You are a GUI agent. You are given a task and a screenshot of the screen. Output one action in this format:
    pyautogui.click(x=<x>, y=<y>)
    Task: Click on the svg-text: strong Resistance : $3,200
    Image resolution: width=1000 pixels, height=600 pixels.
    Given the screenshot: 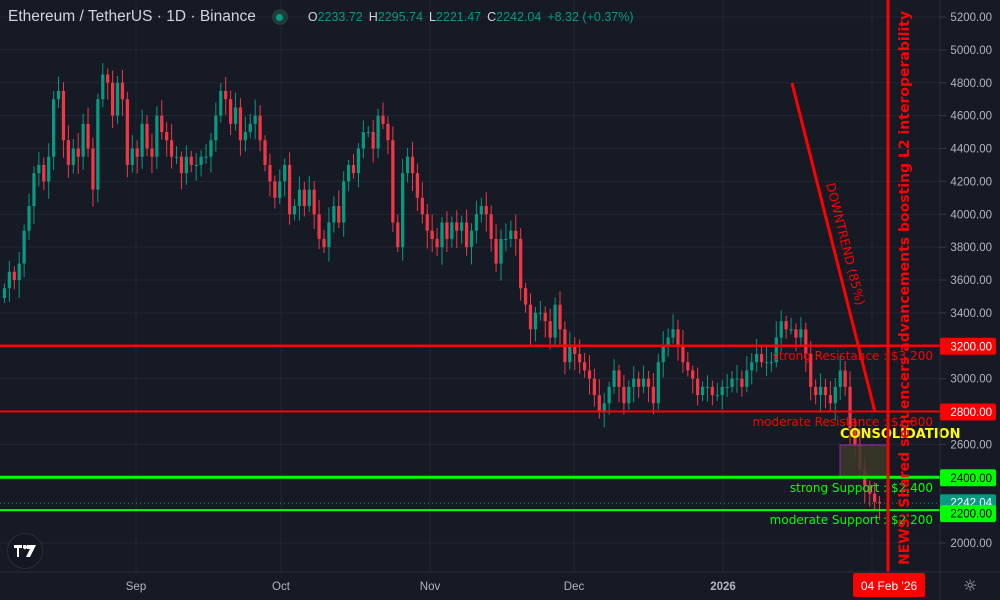 What is the action you would take?
    pyautogui.click(x=853, y=356)
    